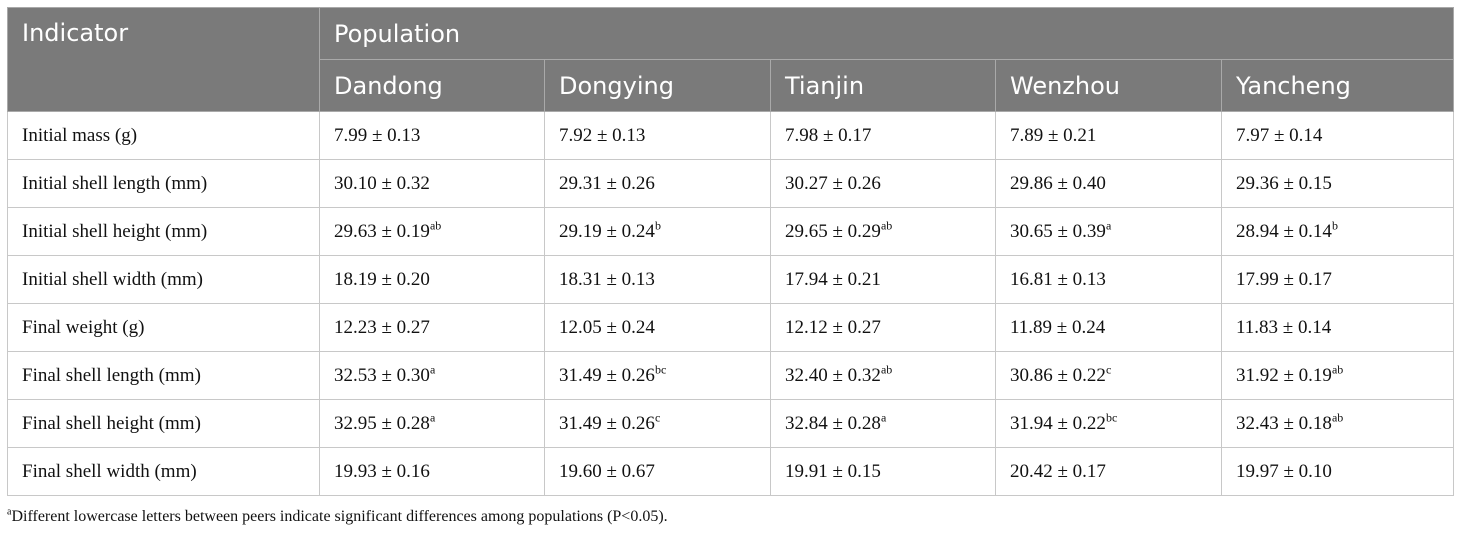  Describe the element at coordinates (883, 327) in the screenshot. I see `table-cell: 12.12 ± 0.27` at that location.